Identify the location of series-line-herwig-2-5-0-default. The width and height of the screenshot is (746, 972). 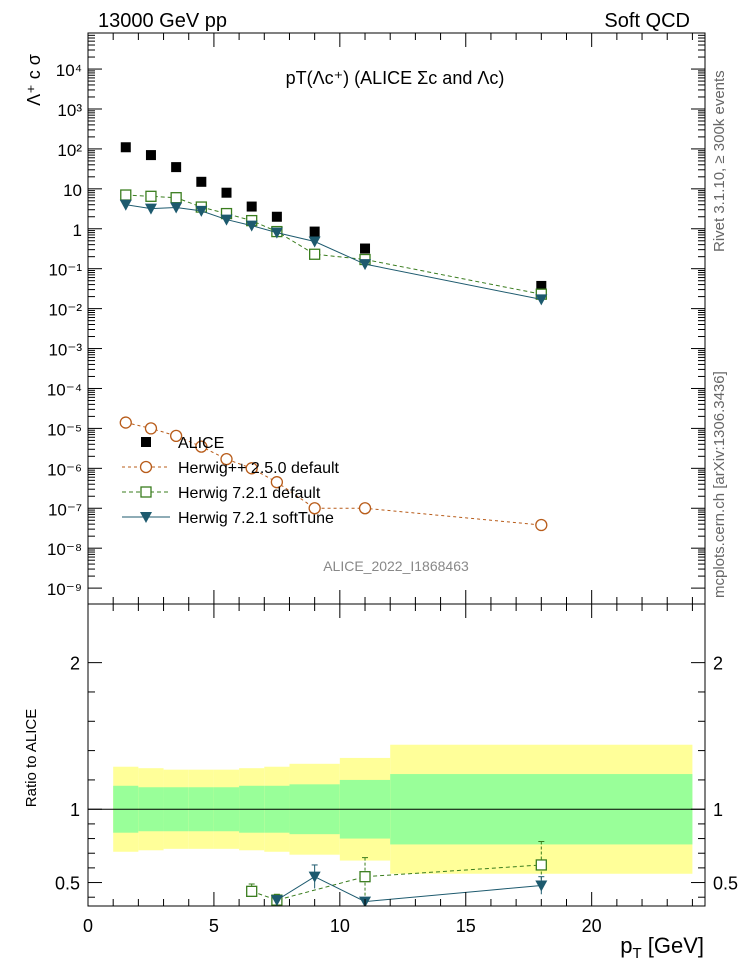
(333, 474).